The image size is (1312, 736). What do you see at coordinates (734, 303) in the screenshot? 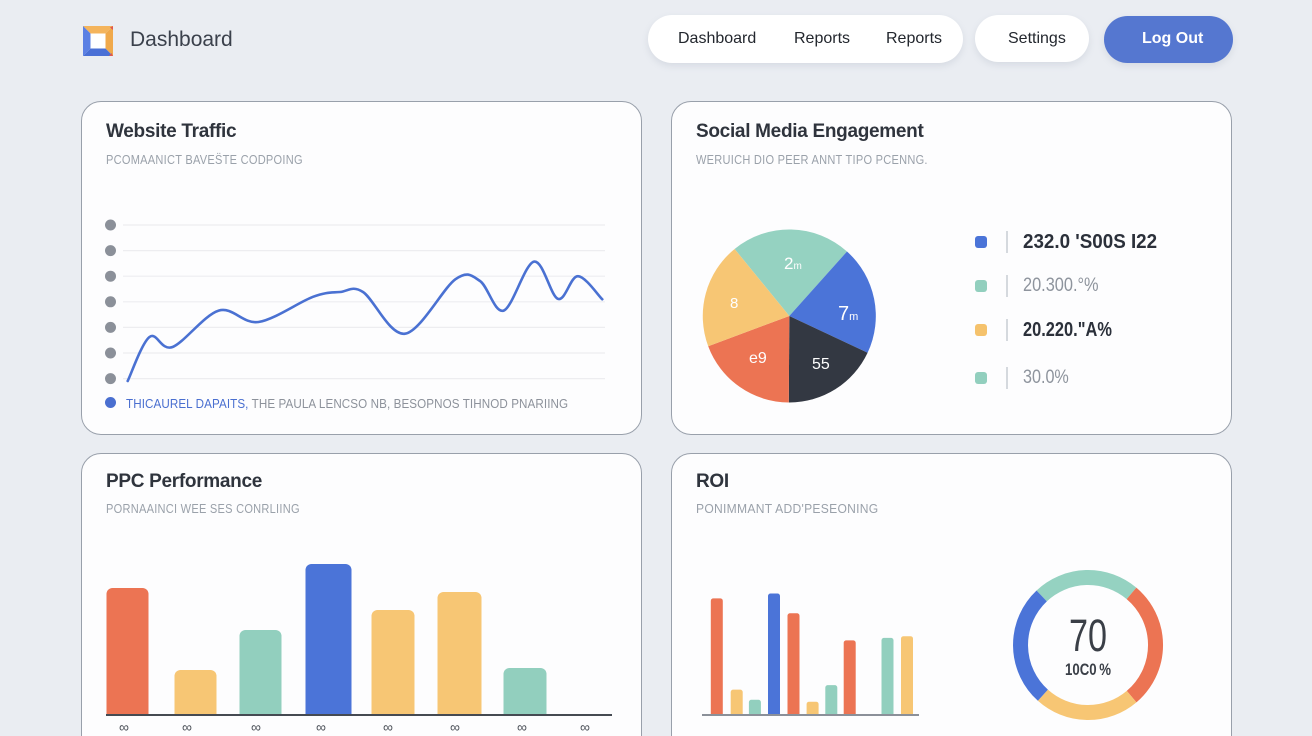
I see `svg-text: 8` at bounding box center [734, 303].